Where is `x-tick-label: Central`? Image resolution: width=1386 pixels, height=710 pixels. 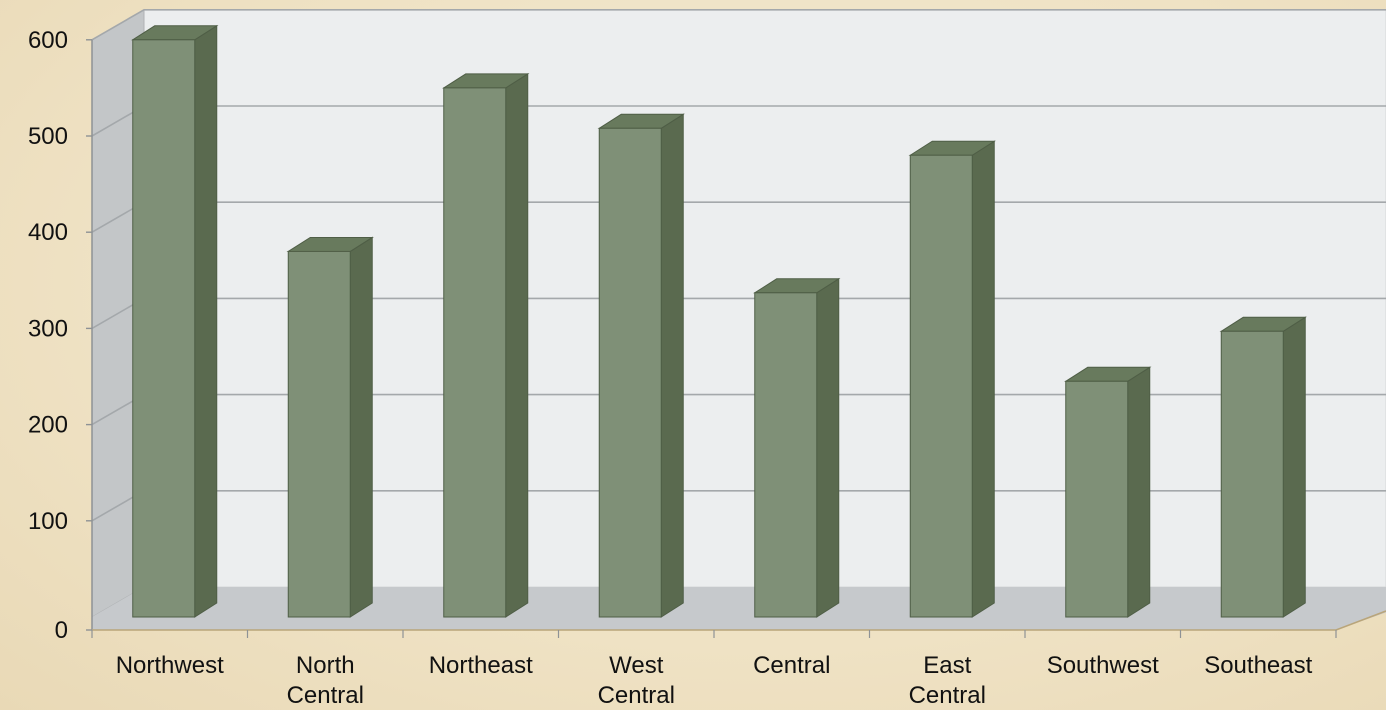
x-tick-label: Central is located at coordinates (791, 665).